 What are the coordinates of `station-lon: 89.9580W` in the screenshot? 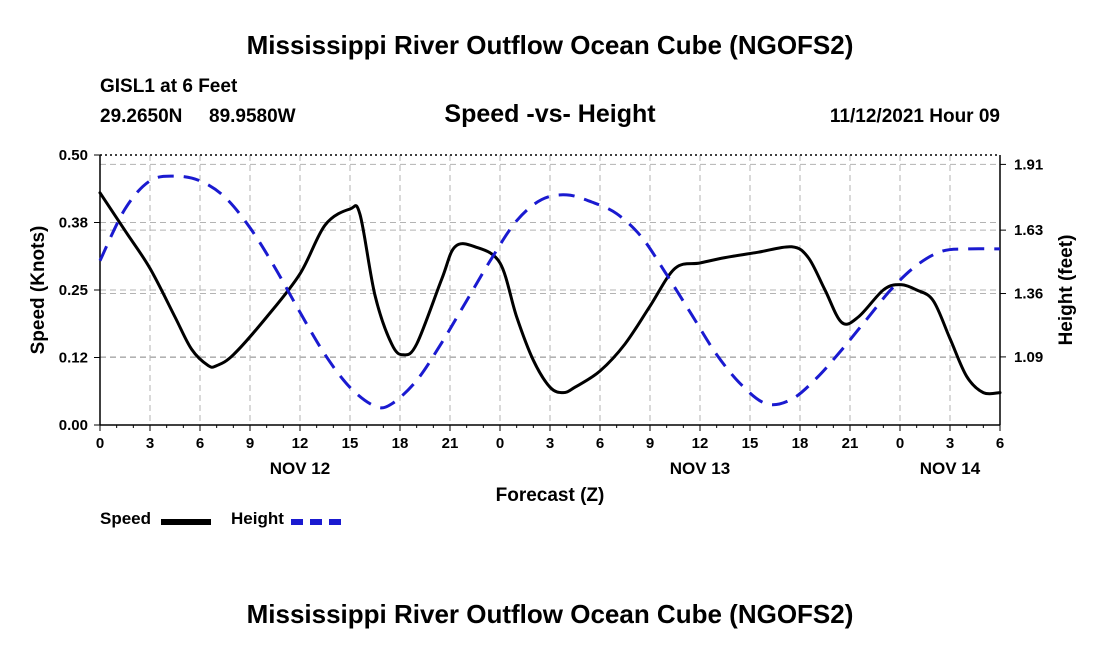 It's located at (252, 116).